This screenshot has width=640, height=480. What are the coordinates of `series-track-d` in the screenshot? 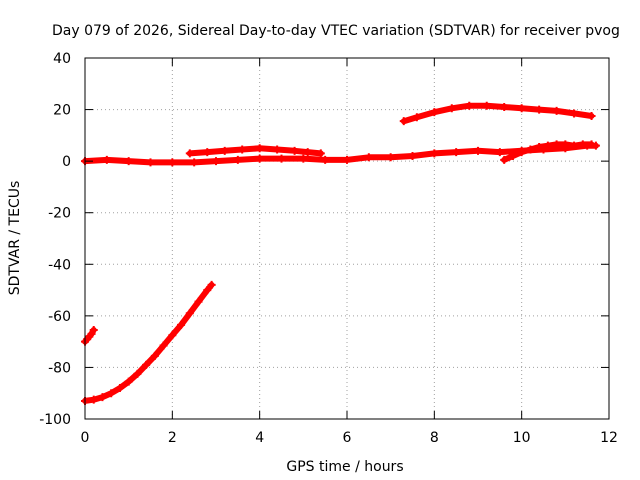 It's located at (255, 151).